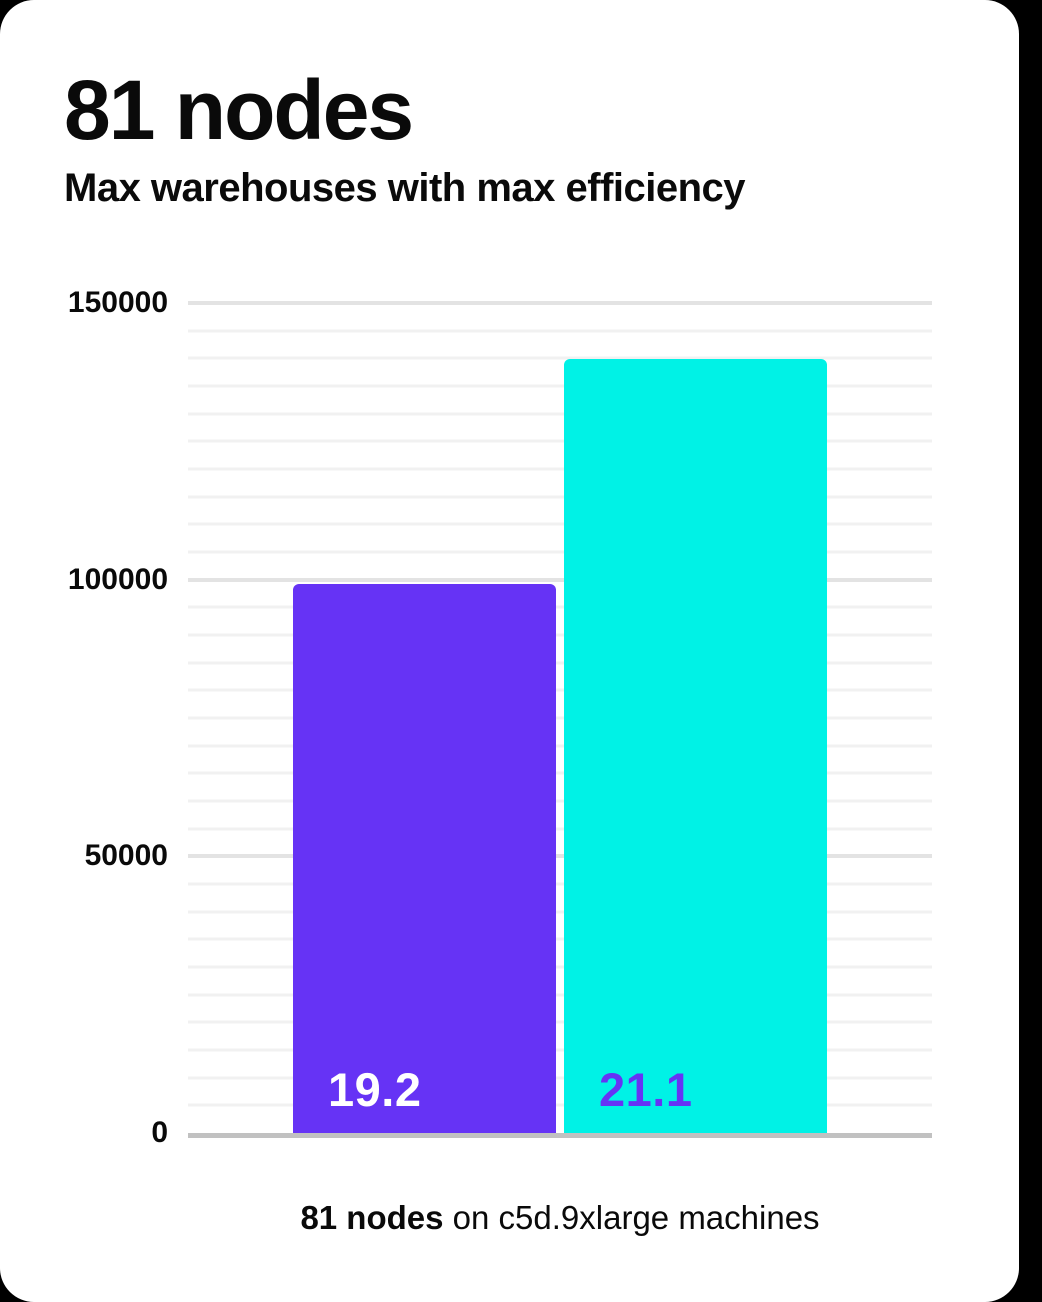 This screenshot has width=1042, height=1302. I want to click on y-axis: 0 50000 100000 150000, so click(84, 717).